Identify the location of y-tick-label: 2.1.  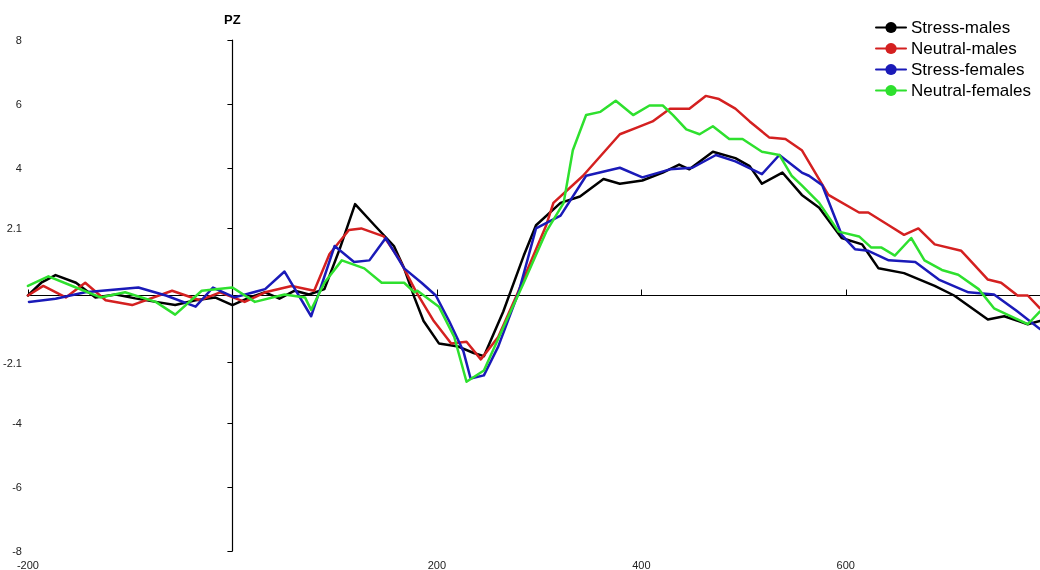
(14, 228).